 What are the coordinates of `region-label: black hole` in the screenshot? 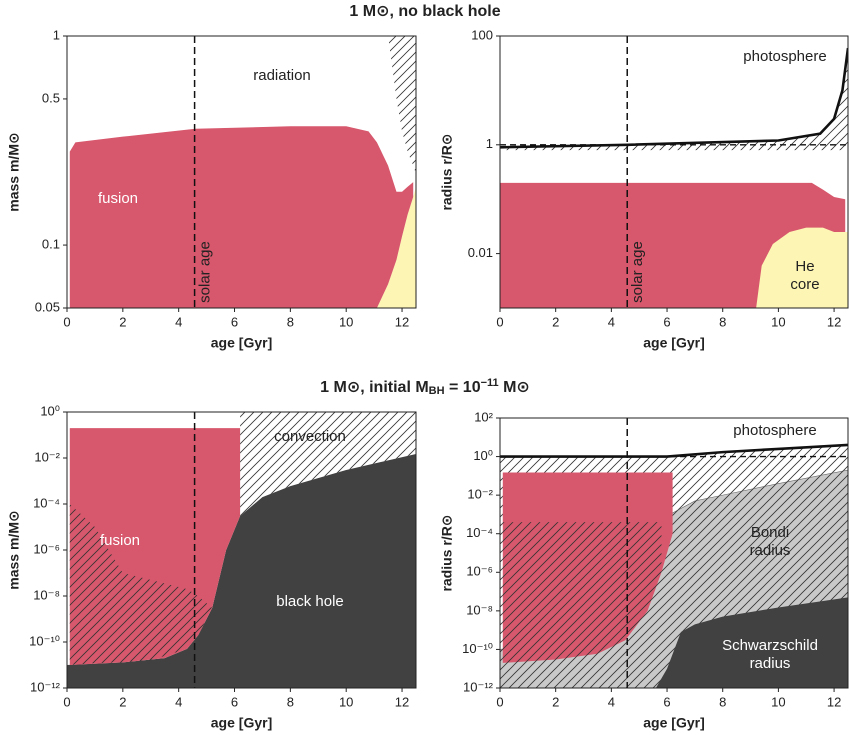 It's located at (310, 601).